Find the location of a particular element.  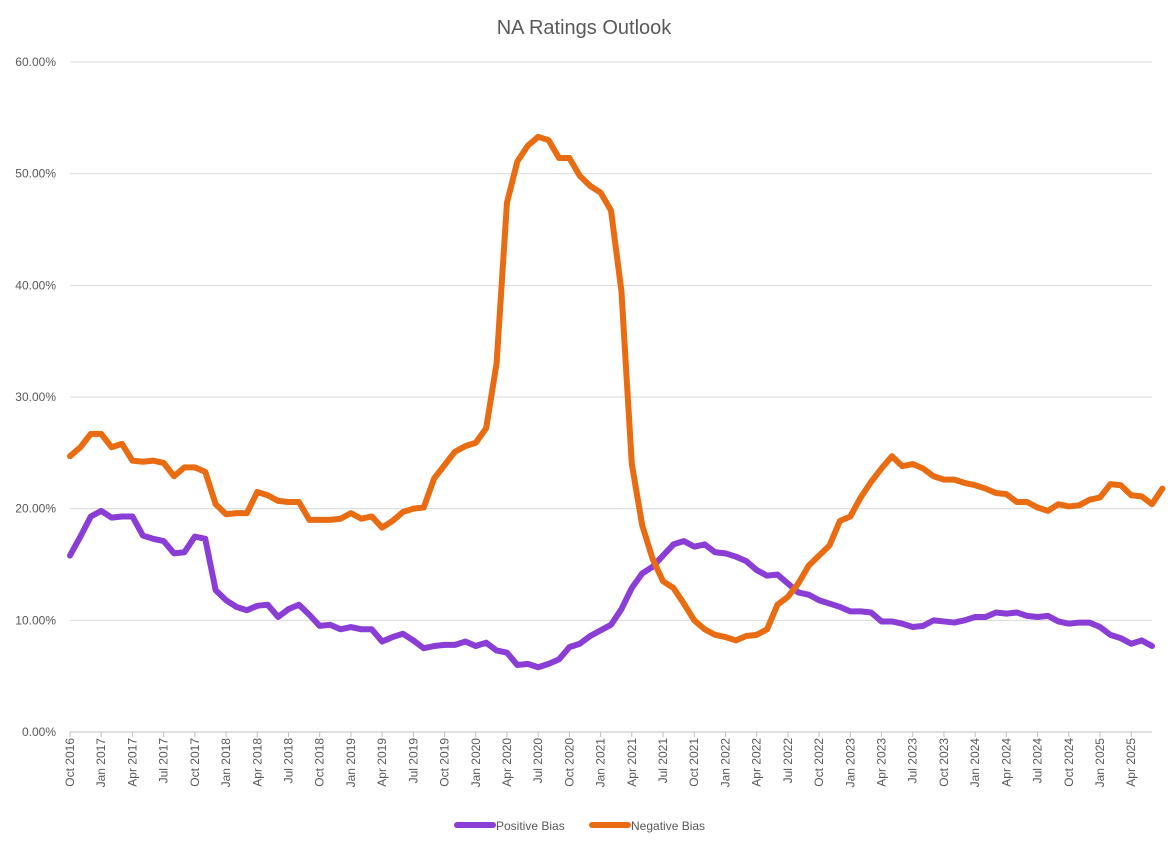

y-tick-label: 50.00% is located at coordinates (35, 174).